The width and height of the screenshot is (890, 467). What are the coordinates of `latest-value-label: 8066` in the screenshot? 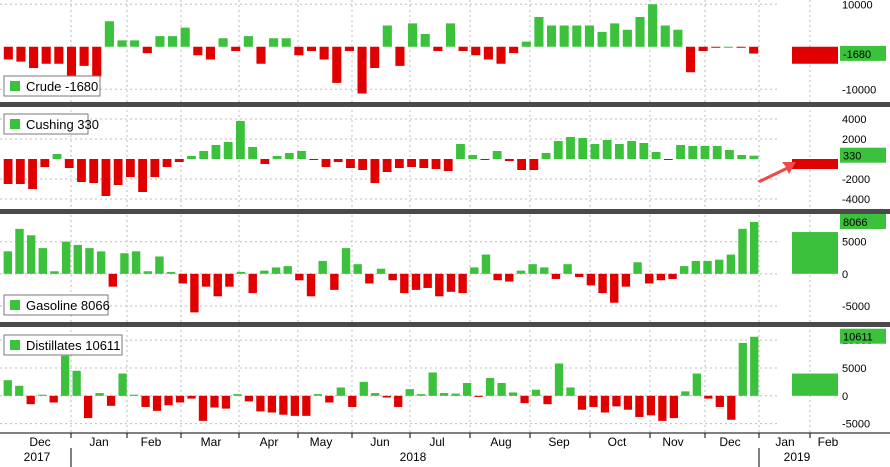 It's located at (855, 223).